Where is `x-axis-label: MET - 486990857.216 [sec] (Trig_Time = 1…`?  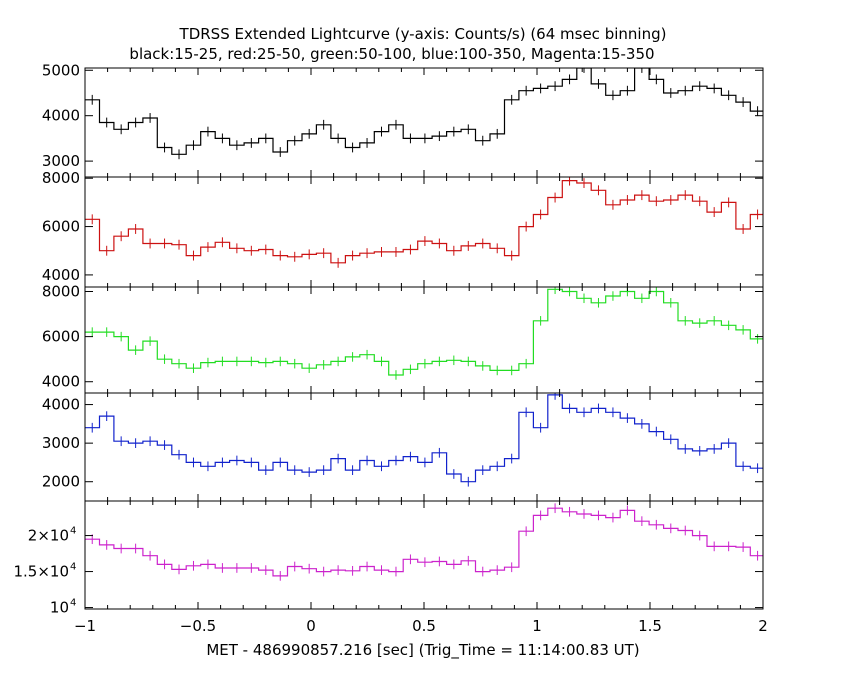
x-axis-label: MET - 486990857.216 [sec] (Trig_Time = 1… is located at coordinates (422, 650).